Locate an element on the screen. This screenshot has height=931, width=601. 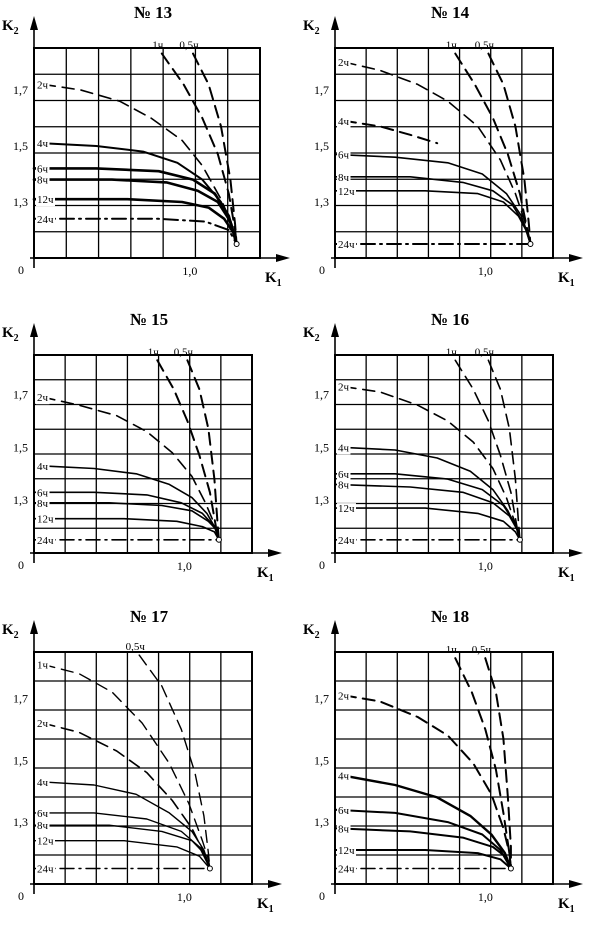
chart-title: № 14 is located at coordinates (450, 12).